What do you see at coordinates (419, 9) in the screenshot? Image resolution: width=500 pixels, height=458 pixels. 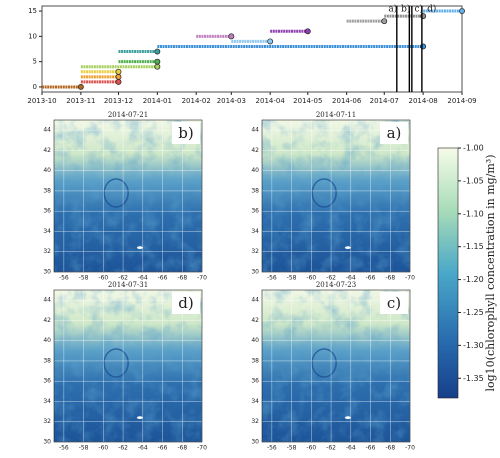 I see `date-line-label: c)` at bounding box center [419, 9].